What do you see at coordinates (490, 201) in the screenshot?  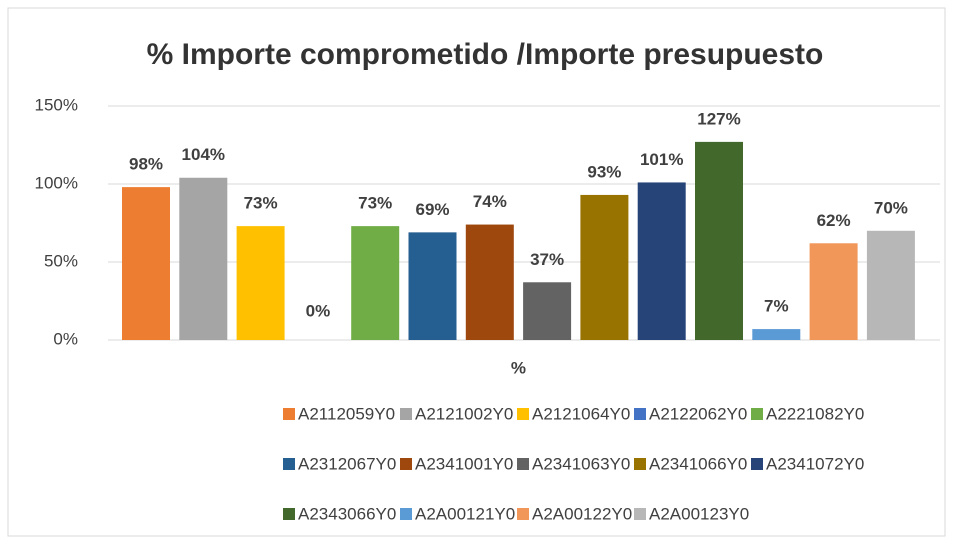 I see `data-label: 74%` at bounding box center [490, 201].